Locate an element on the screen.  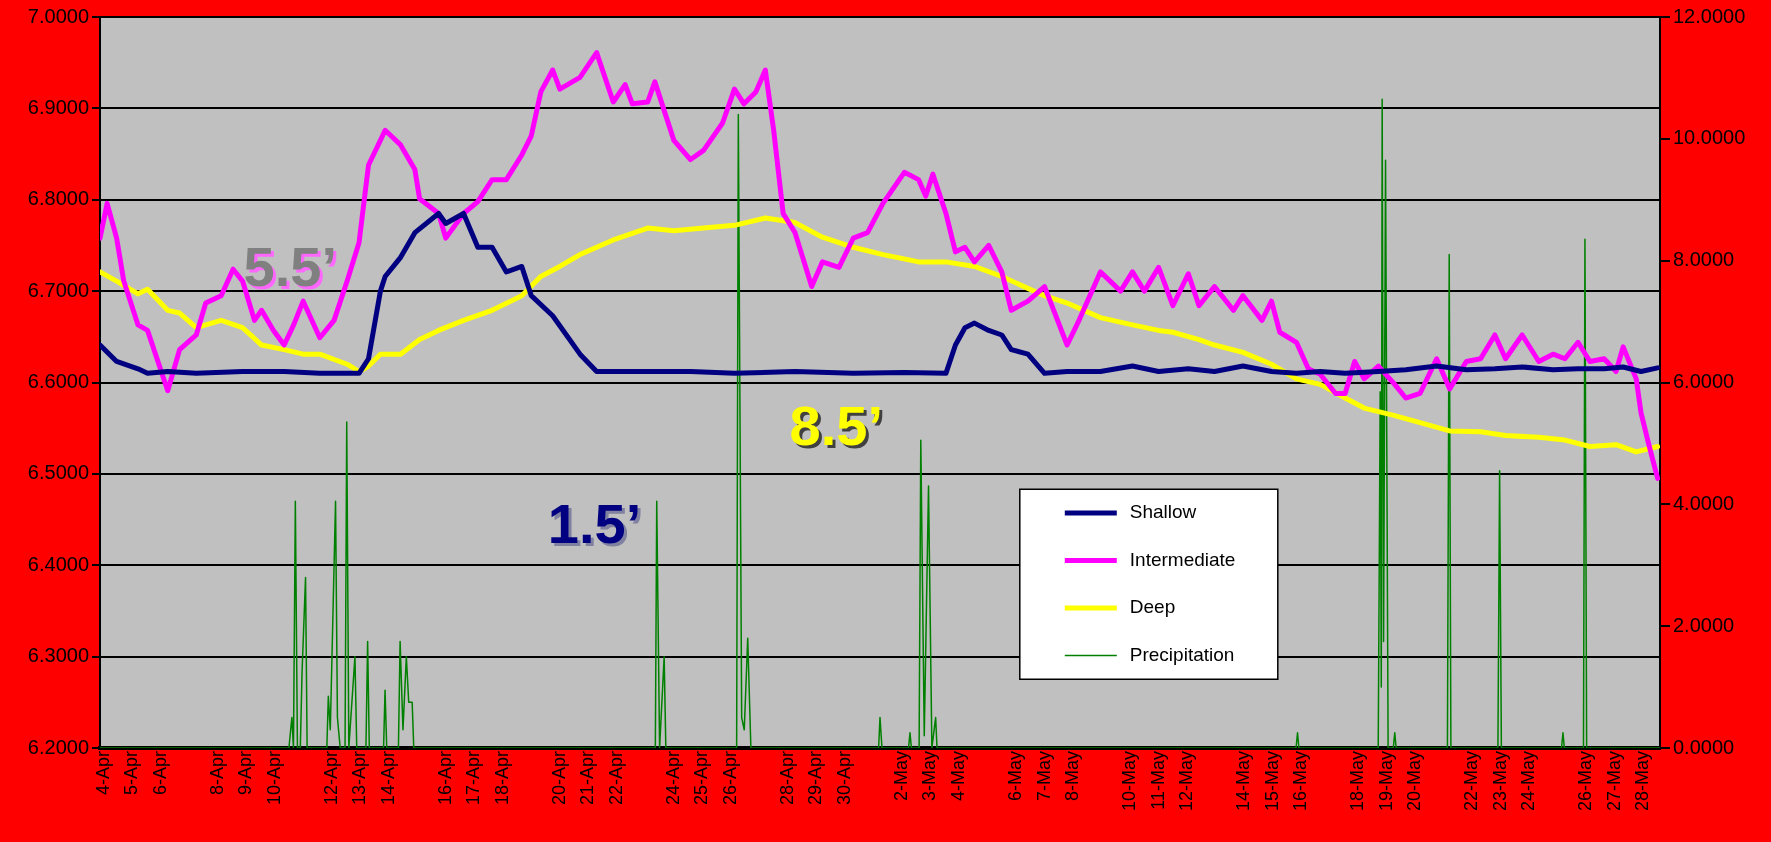
x-tick-label: 8-May is located at coordinates (1072, 776).